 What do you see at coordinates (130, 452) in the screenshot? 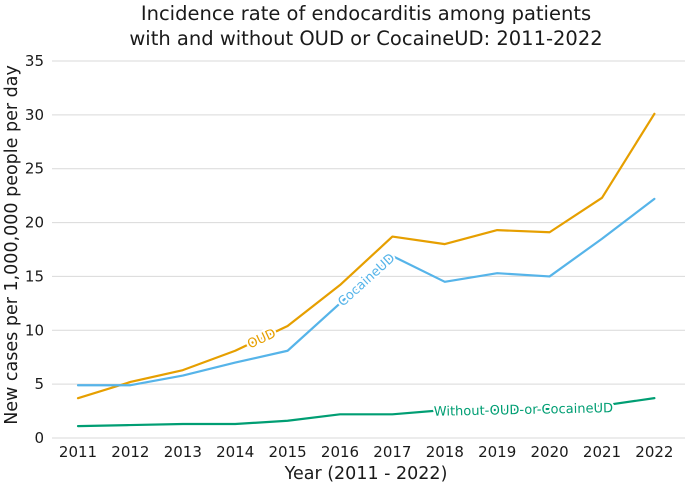
I see `x-tick-label: 2012` at bounding box center [130, 452].